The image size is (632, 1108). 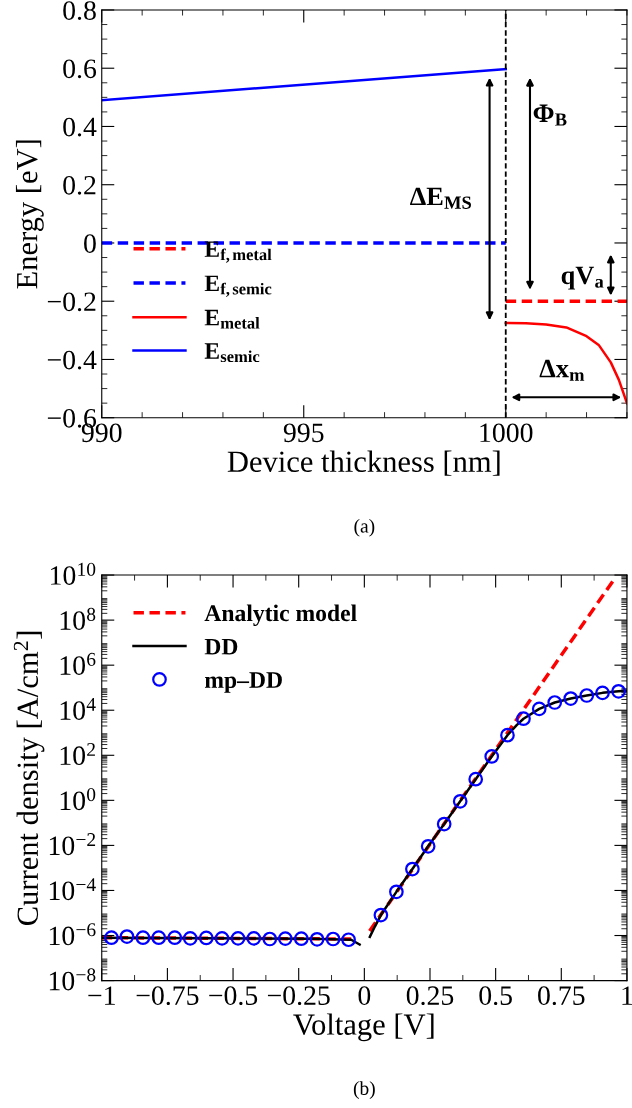 I want to click on y-tick-label: −0.4, so click(x=72, y=360).